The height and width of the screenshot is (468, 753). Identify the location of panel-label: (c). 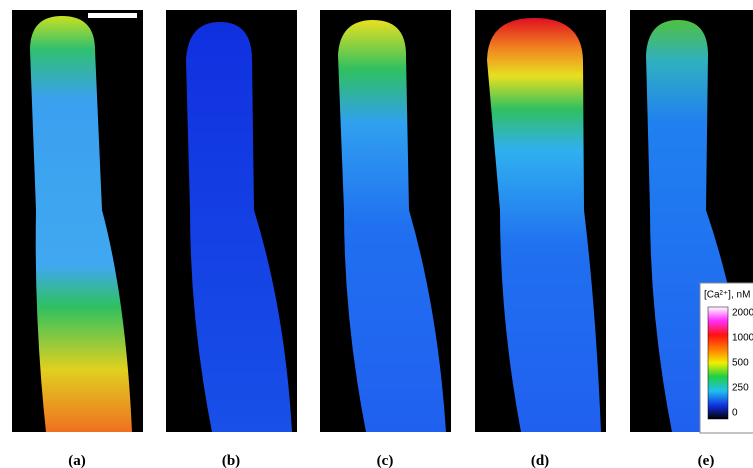
(385, 460).